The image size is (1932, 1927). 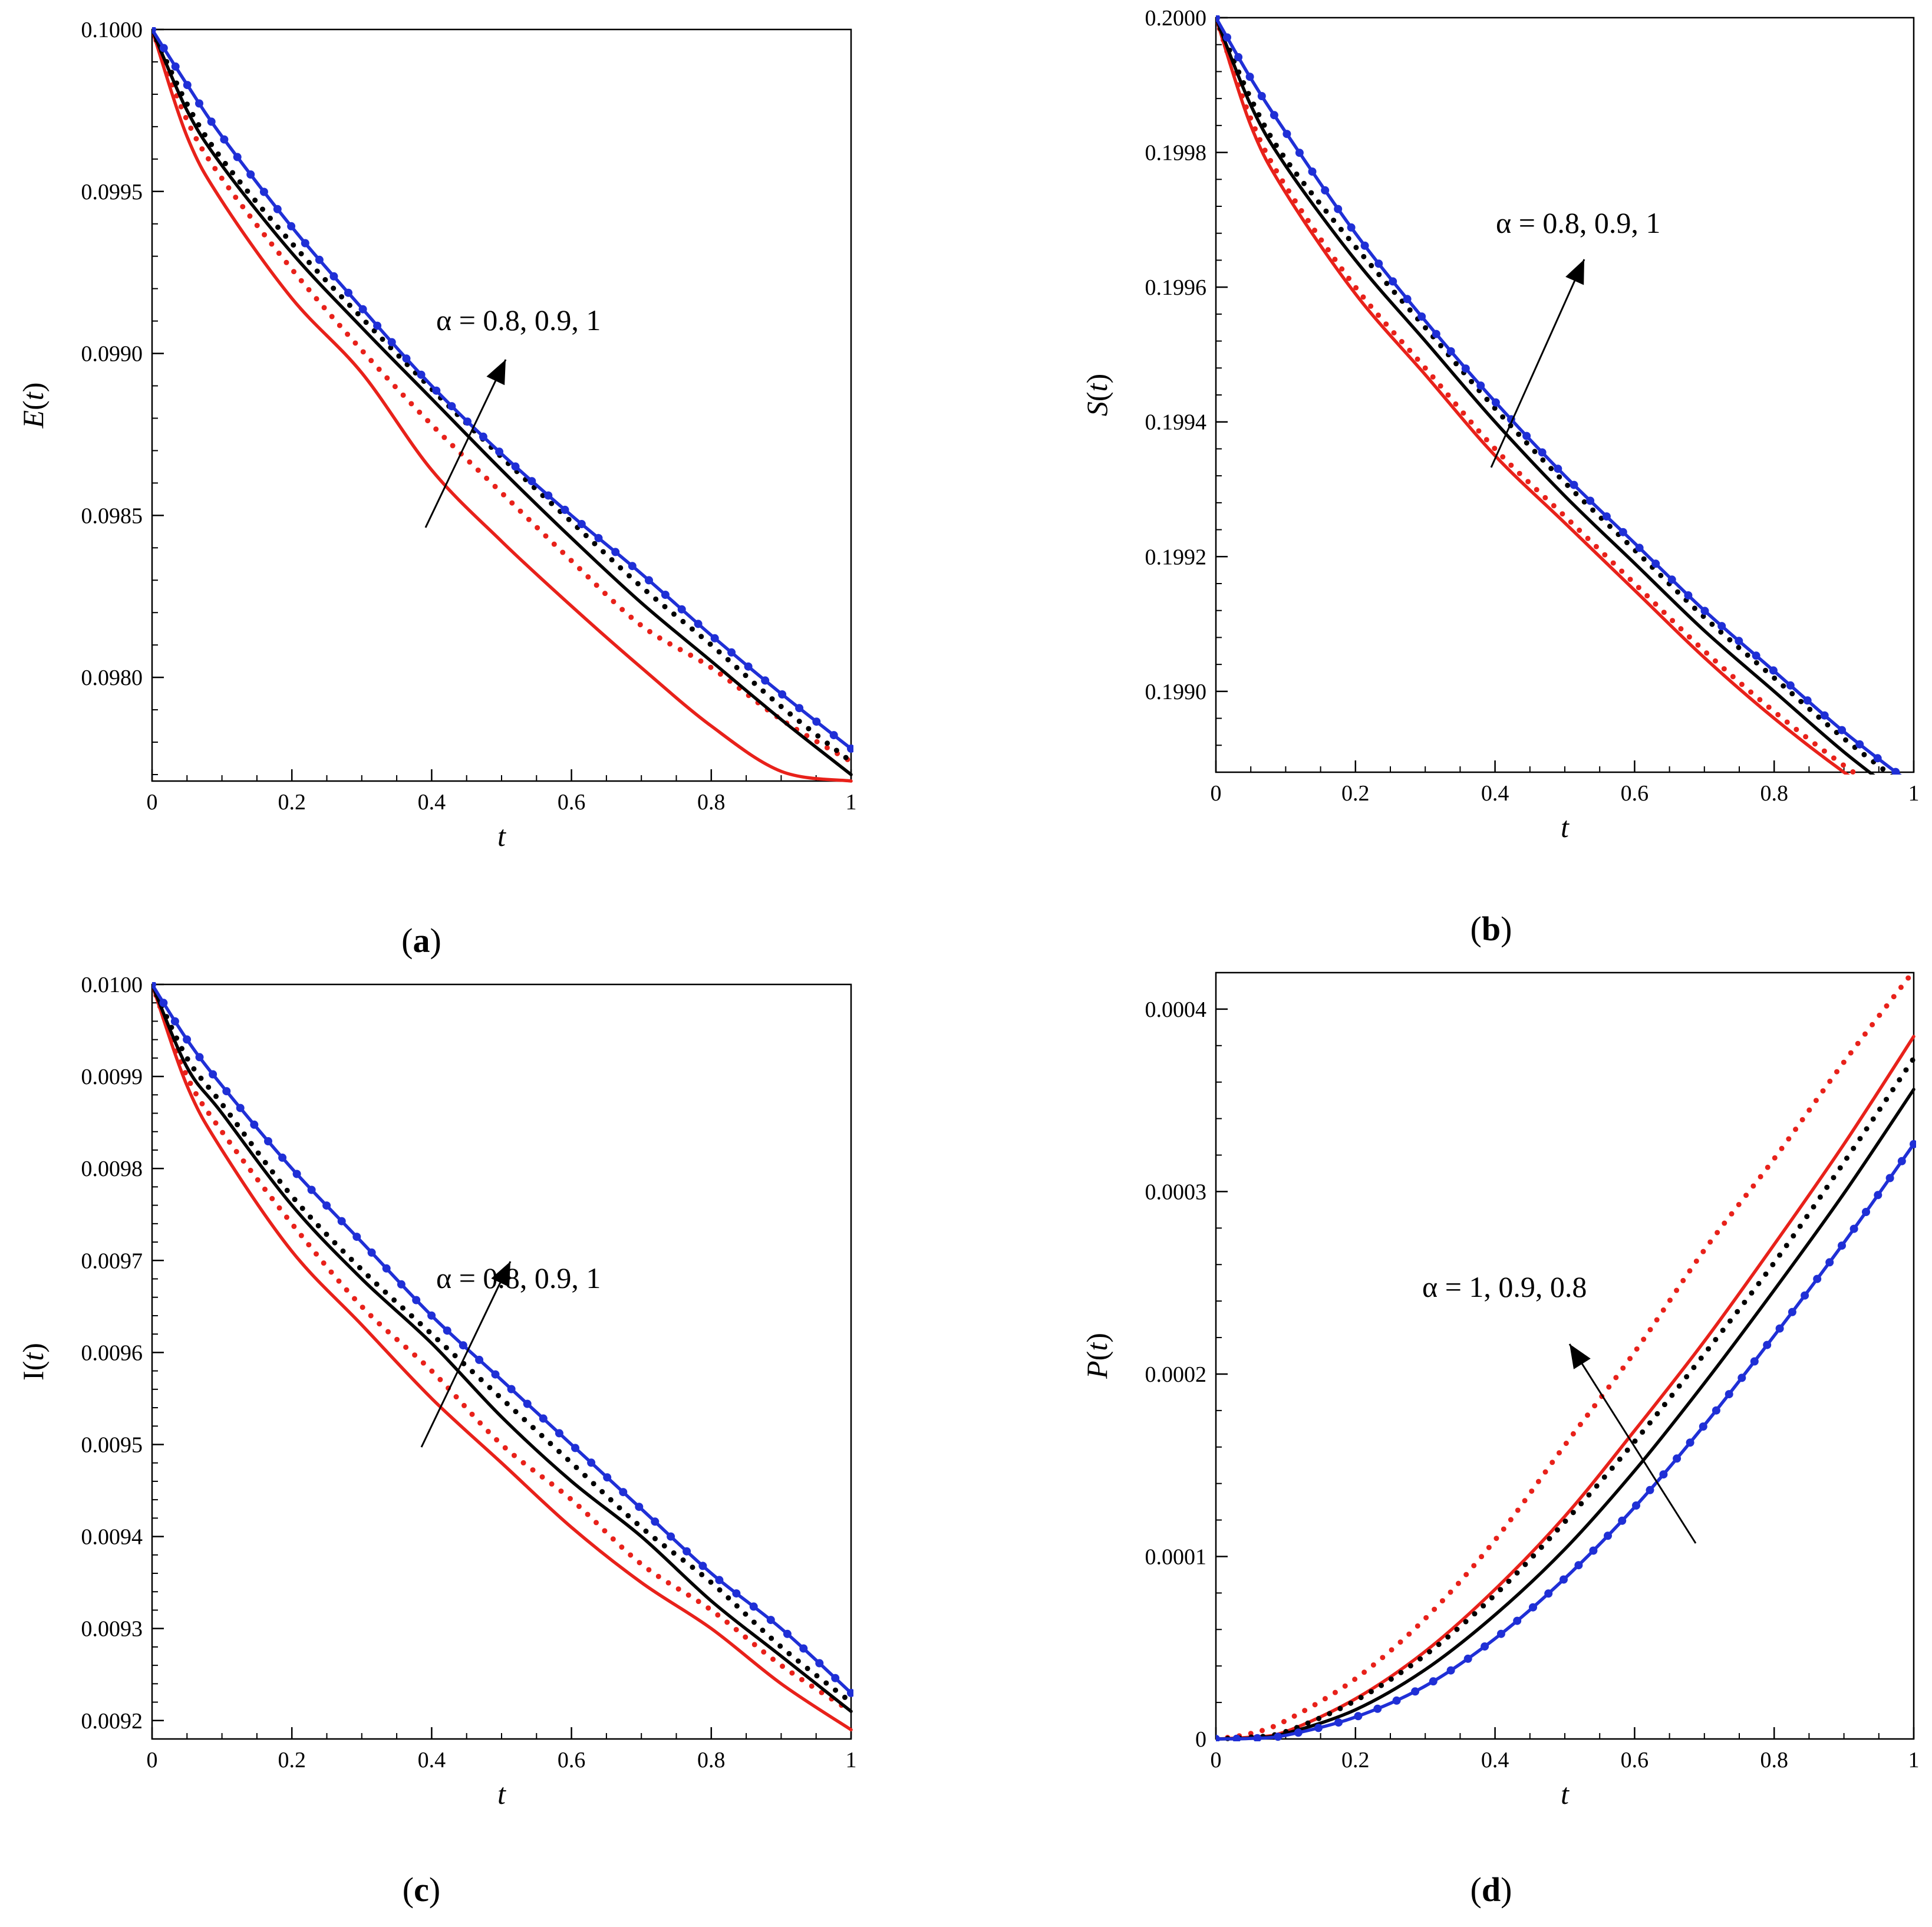 I want to click on y-tick-label: 0.0093, so click(x=112, y=1629).